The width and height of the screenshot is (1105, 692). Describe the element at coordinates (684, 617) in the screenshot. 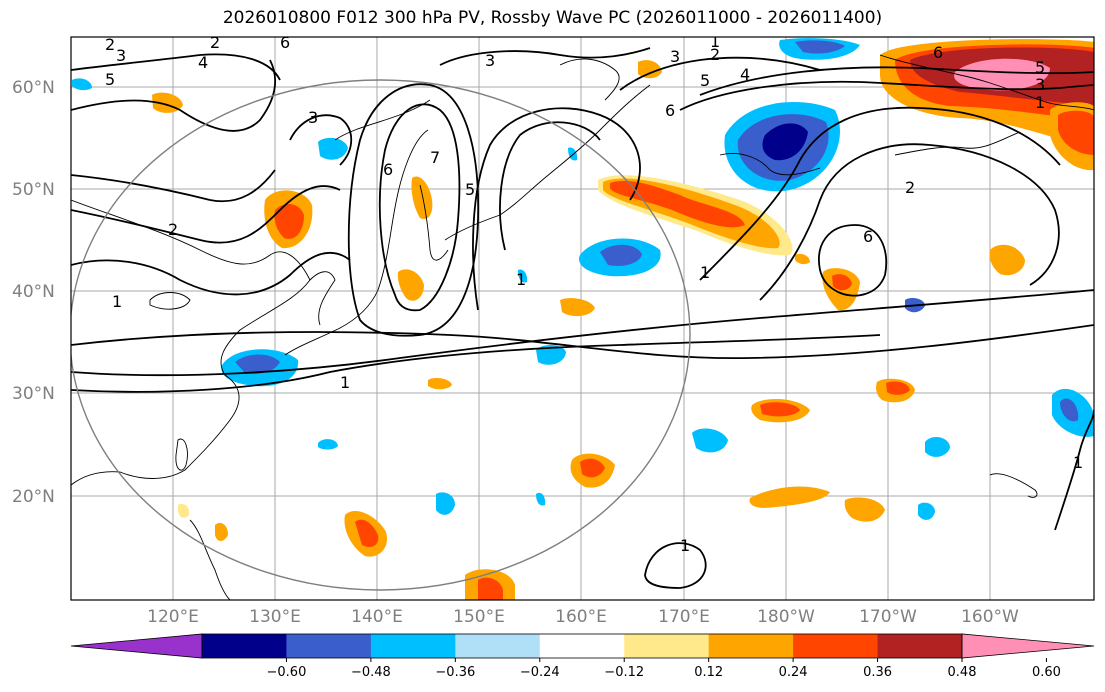

I see `lon-label: 170°E` at that location.